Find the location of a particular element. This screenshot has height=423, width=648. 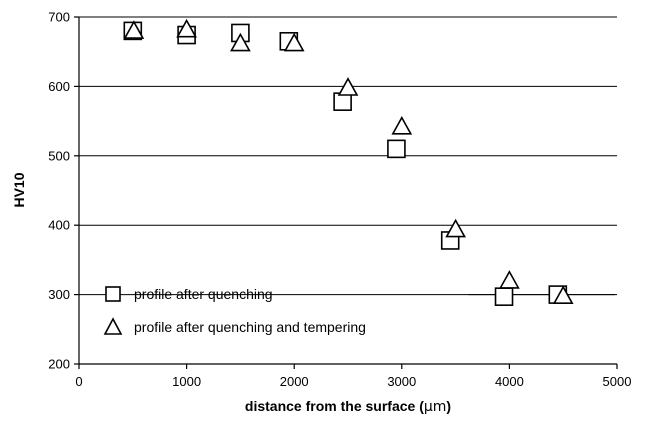

x-tick-label: 5000 is located at coordinates (617, 381).